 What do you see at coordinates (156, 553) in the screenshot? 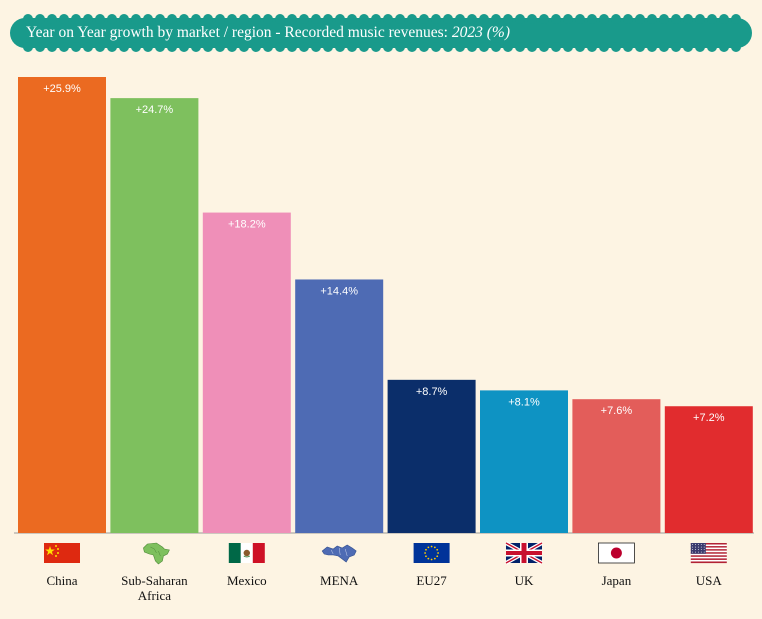
I see `africa-map-icon` at bounding box center [156, 553].